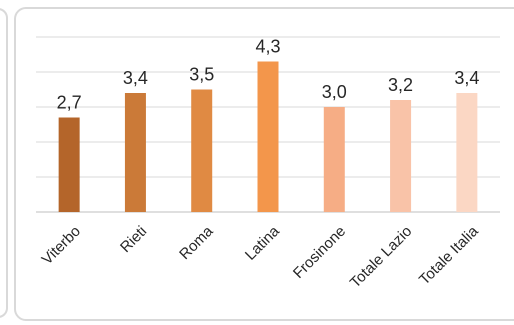  I want to click on data-label: 4,3, so click(267, 47).